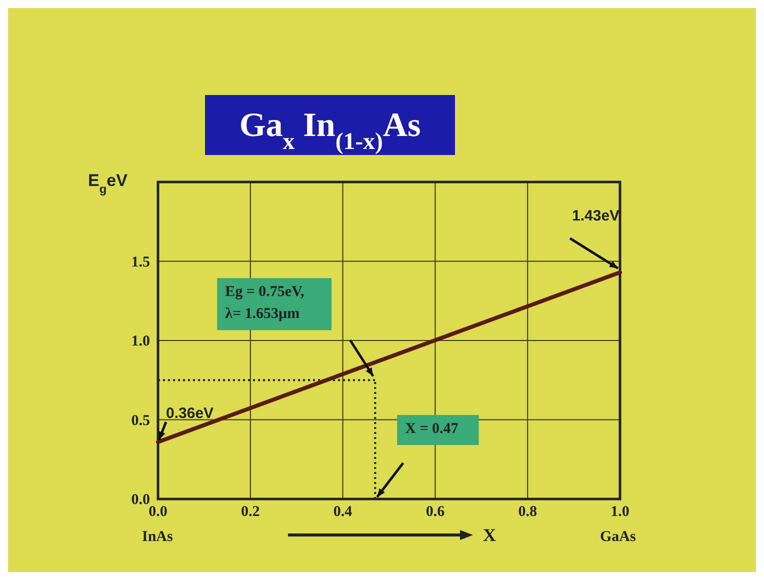 Image resolution: width=764 pixels, height=580 pixels. I want to click on x-tick-label: 0.2, so click(250, 512).